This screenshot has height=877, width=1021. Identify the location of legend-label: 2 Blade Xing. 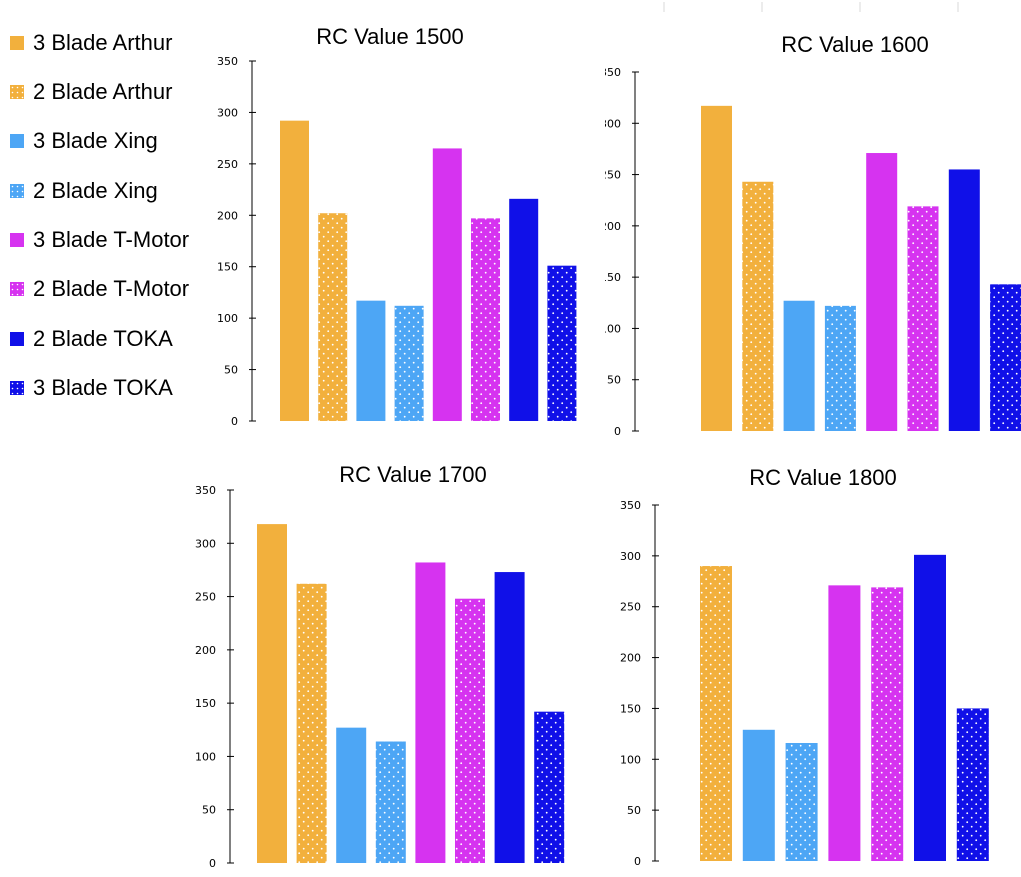
(95, 190).